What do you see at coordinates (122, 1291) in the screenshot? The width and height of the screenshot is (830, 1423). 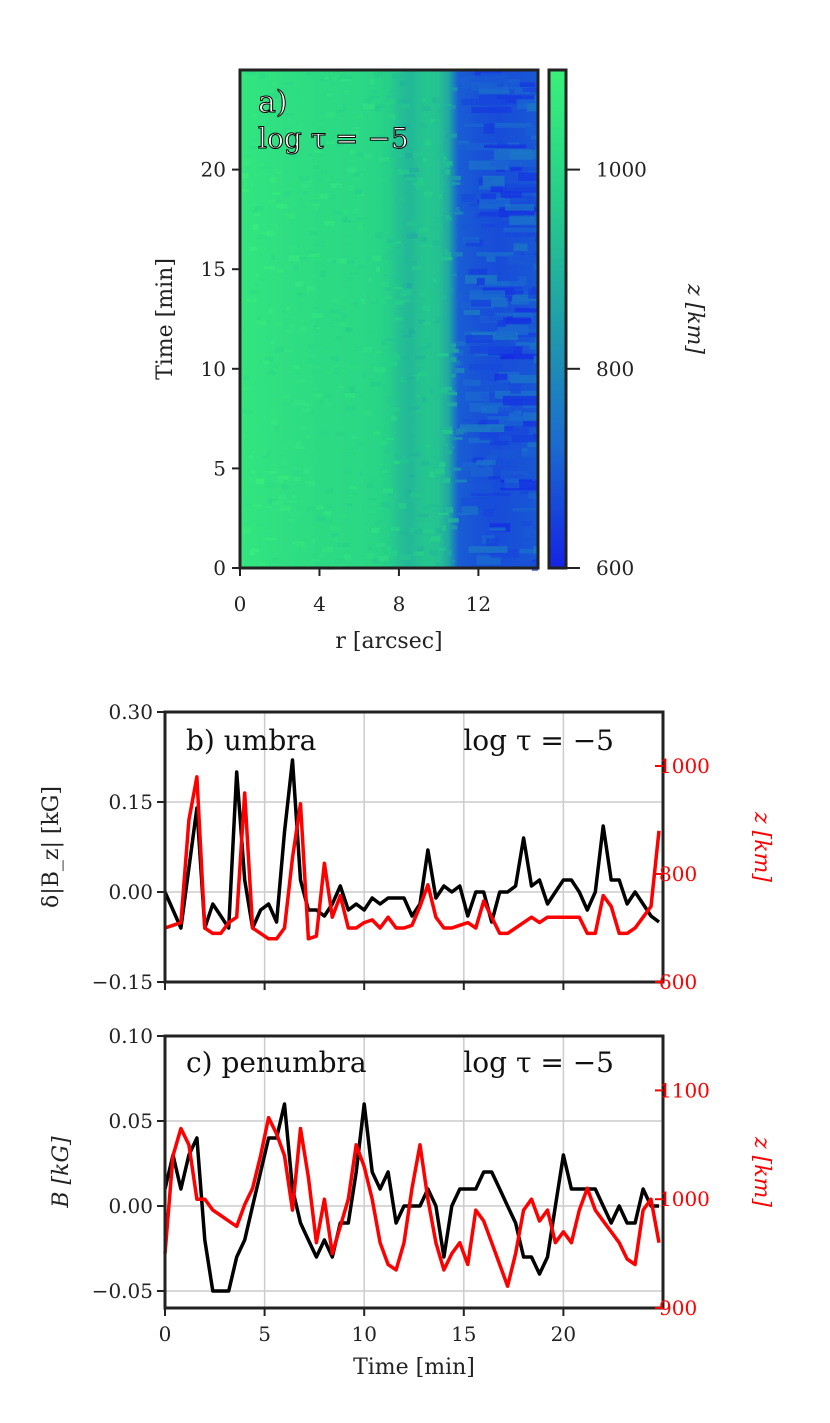 I see `panel-c-ytick-label: −0.05` at bounding box center [122, 1291].